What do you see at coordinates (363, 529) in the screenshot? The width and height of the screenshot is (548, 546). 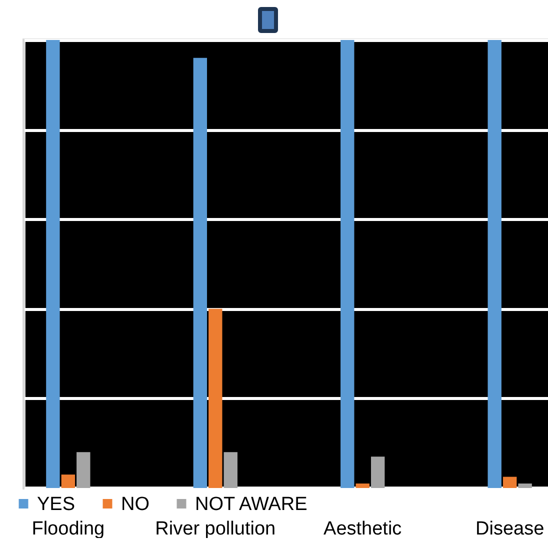 I see `x-tick-label: Aesthetic` at bounding box center [363, 529].